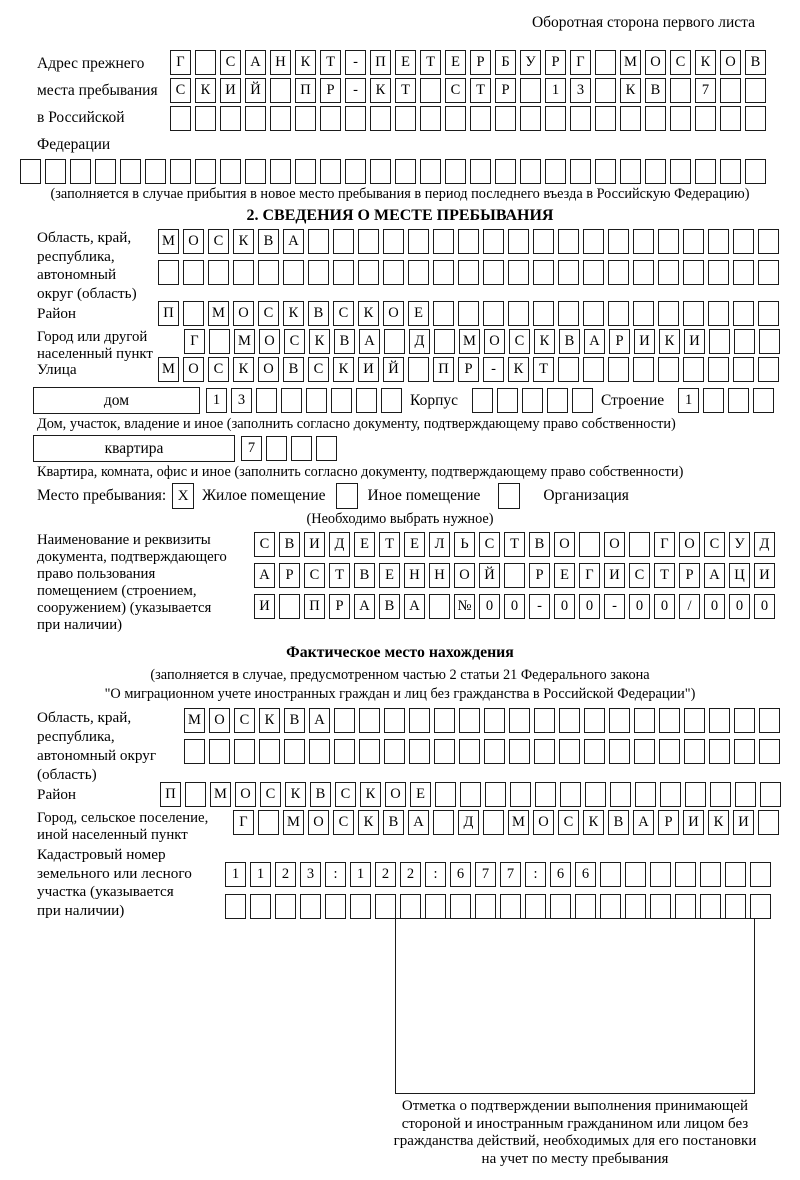  I want to click on form-cell: Г, so click(194, 341).